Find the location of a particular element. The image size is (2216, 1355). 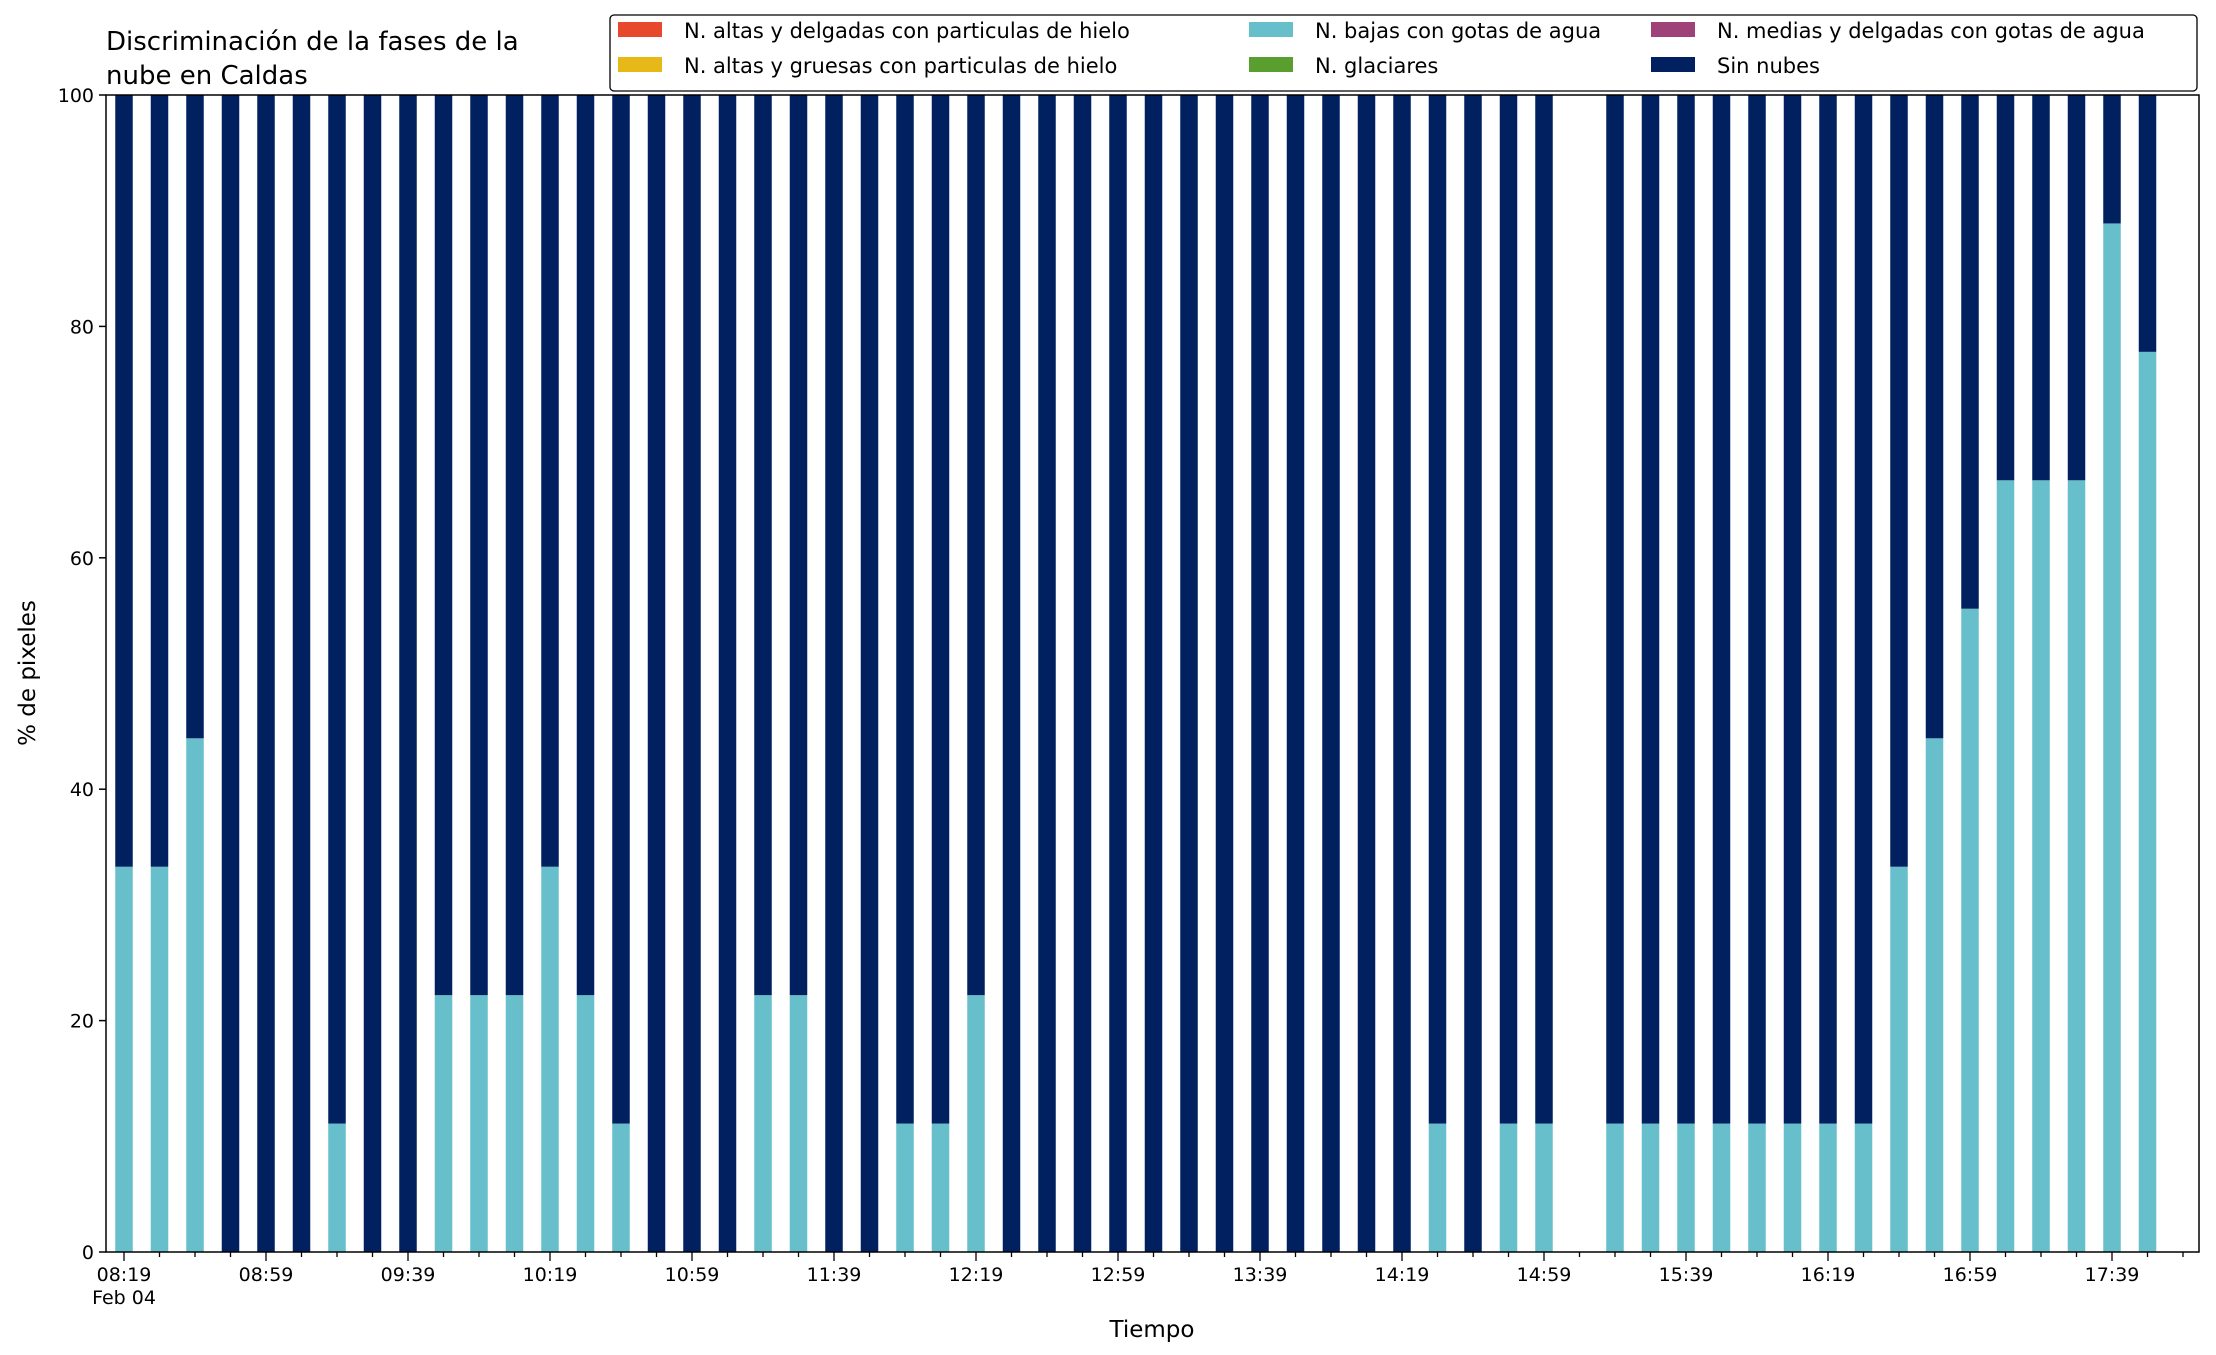

bar-08:39-series-2 is located at coordinates (195, 995).